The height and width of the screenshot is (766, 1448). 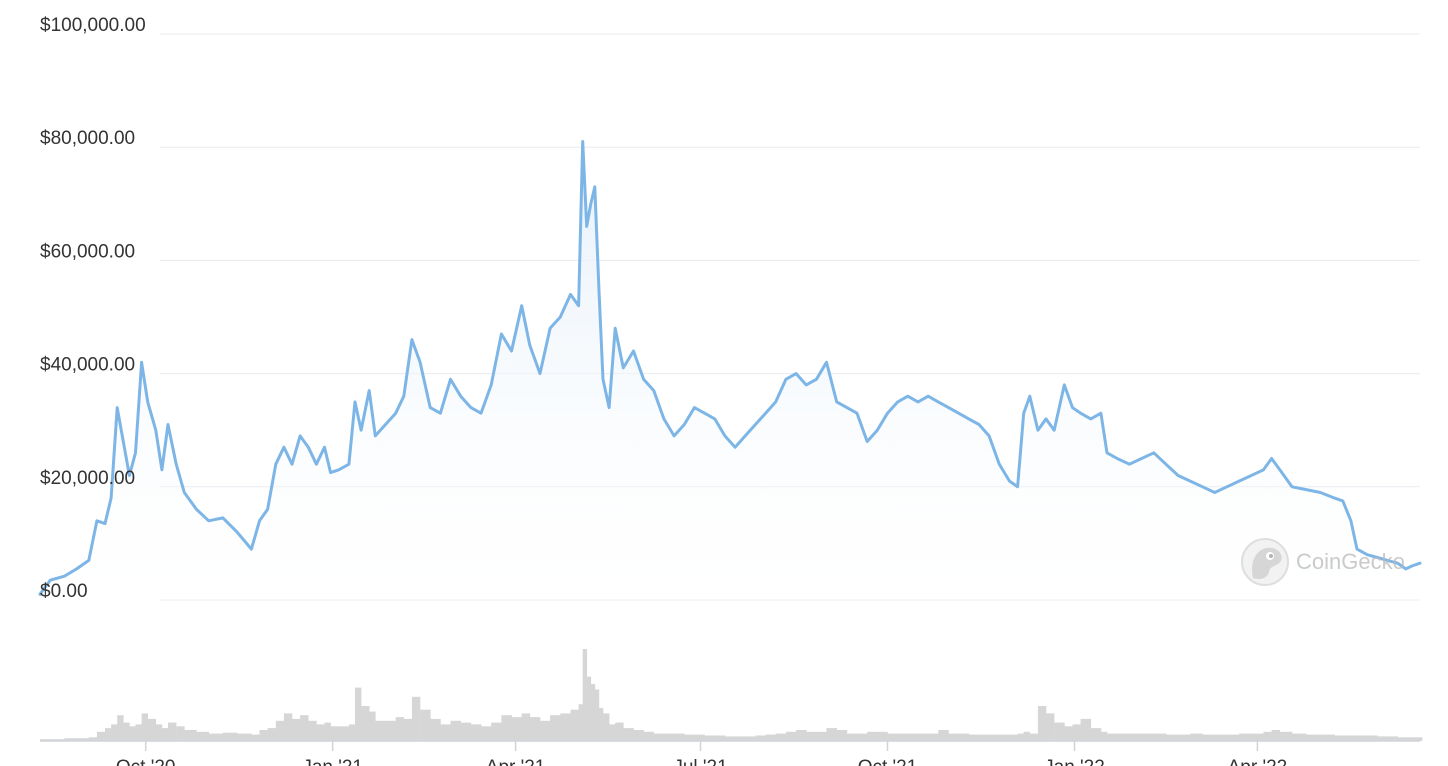 I want to click on y-tick-label: $80,000.00, so click(x=87, y=138).